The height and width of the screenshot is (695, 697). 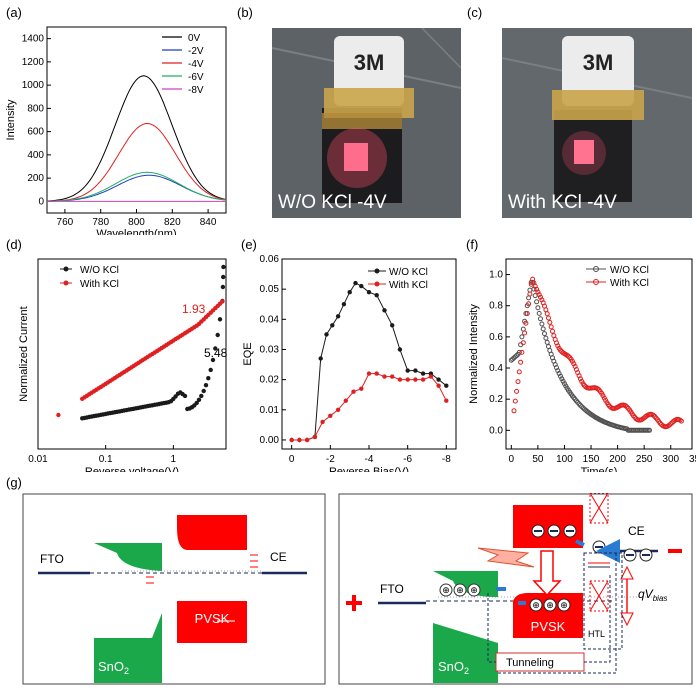 I want to click on emitting-pixel, so click(x=584, y=152).